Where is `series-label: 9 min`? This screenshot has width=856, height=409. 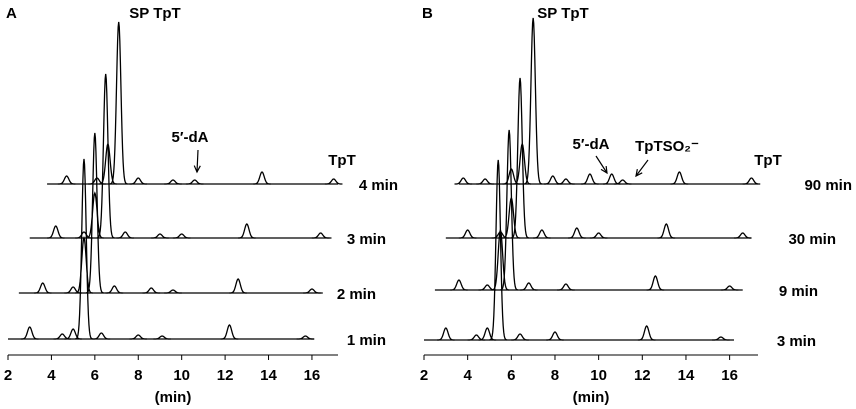
series-label: 9 min is located at coordinates (798, 291).